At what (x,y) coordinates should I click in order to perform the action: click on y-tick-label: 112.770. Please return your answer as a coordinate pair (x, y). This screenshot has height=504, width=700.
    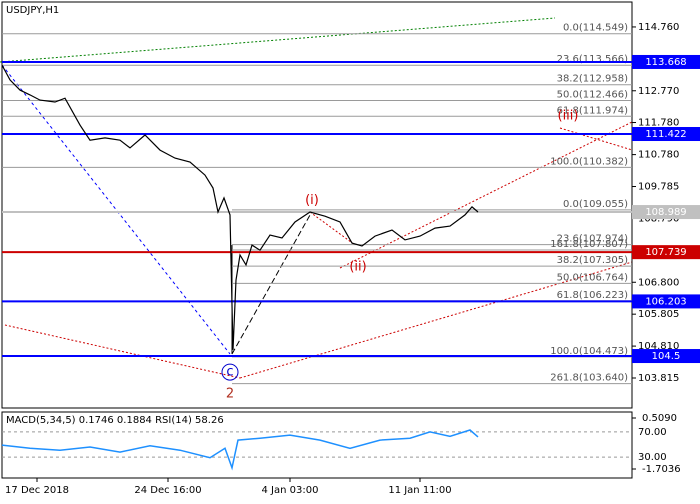
    Looking at the image, I should click on (658, 91).